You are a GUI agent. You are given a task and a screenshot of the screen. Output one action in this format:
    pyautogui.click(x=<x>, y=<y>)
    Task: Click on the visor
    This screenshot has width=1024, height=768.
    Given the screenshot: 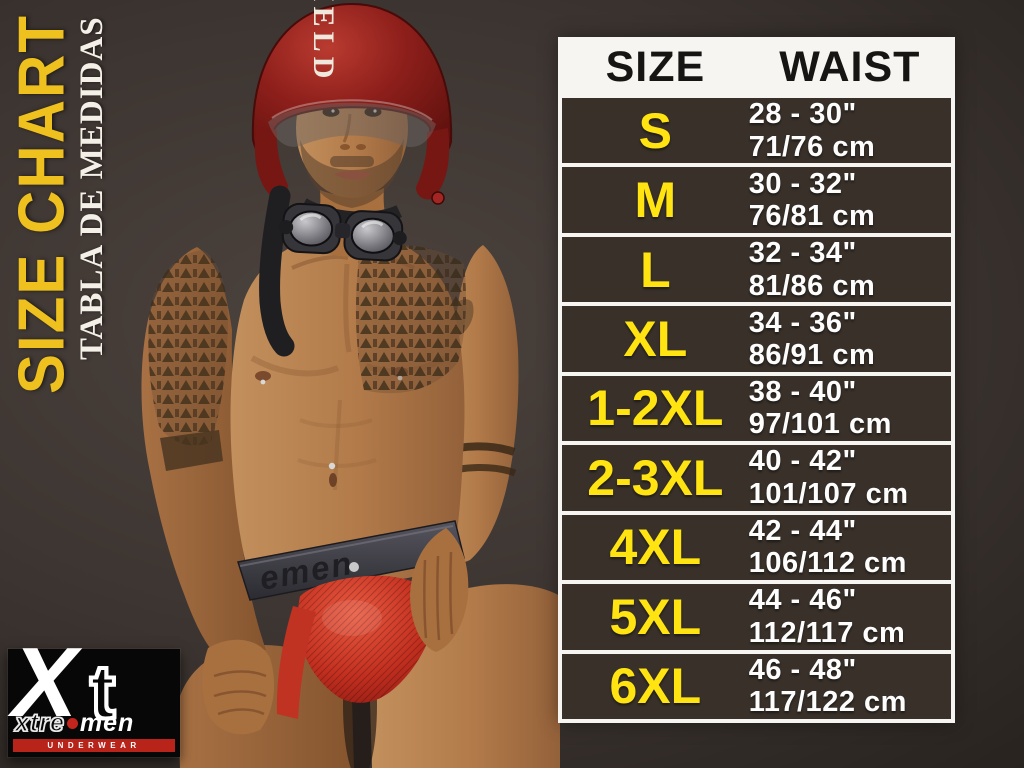 What is the action you would take?
    pyautogui.click(x=352, y=125)
    